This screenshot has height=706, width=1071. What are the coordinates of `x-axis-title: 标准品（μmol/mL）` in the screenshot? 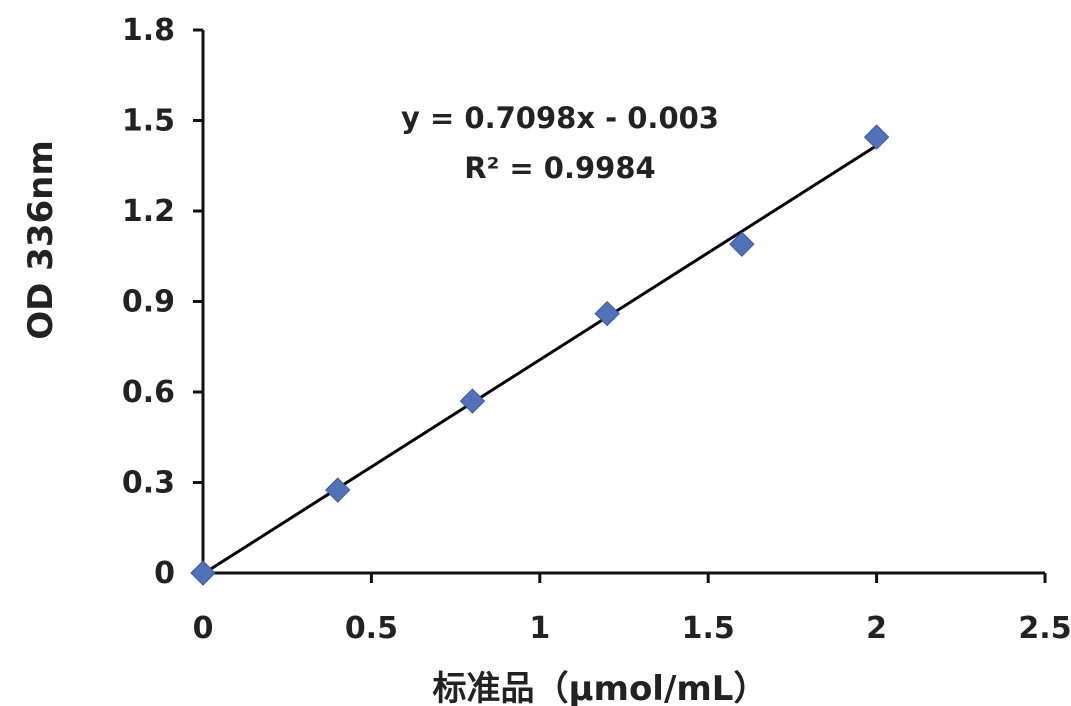 It's located at (600, 687).